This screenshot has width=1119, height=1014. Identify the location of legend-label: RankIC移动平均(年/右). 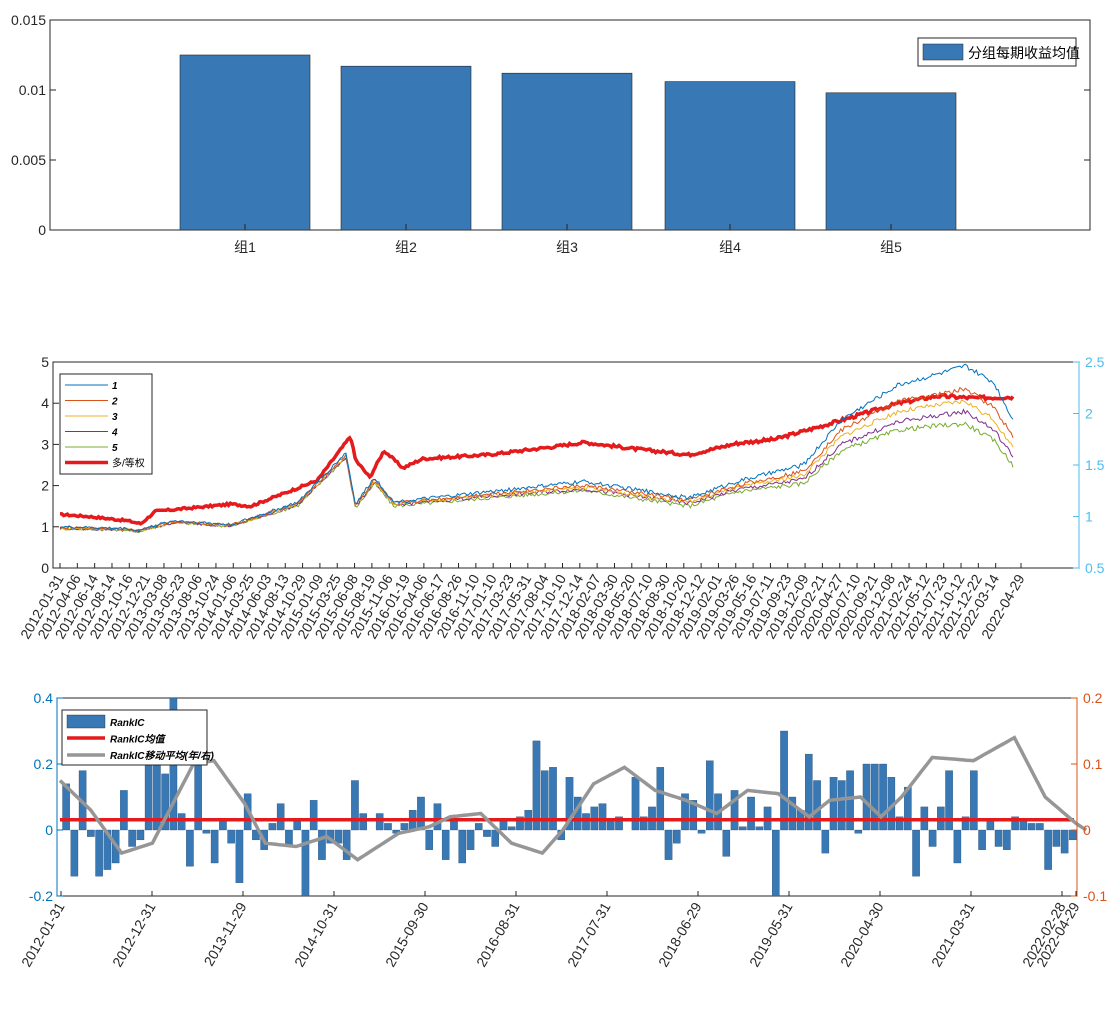
(162, 756).